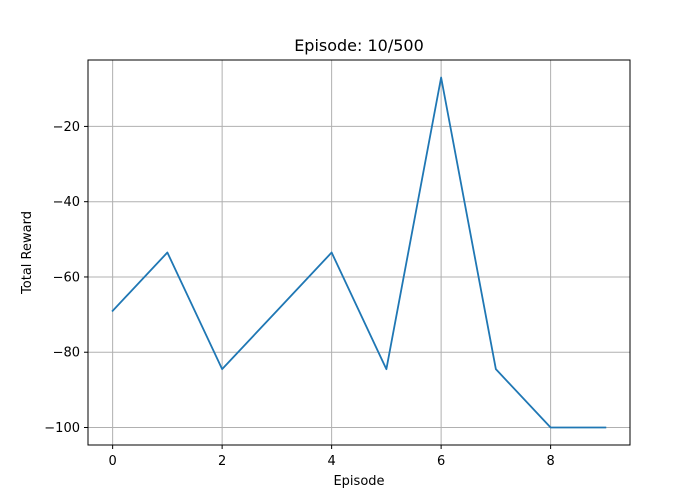 This screenshot has width=700, height=500. Describe the element at coordinates (112, 461) in the screenshot. I see `x-tick-label: 0` at that location.